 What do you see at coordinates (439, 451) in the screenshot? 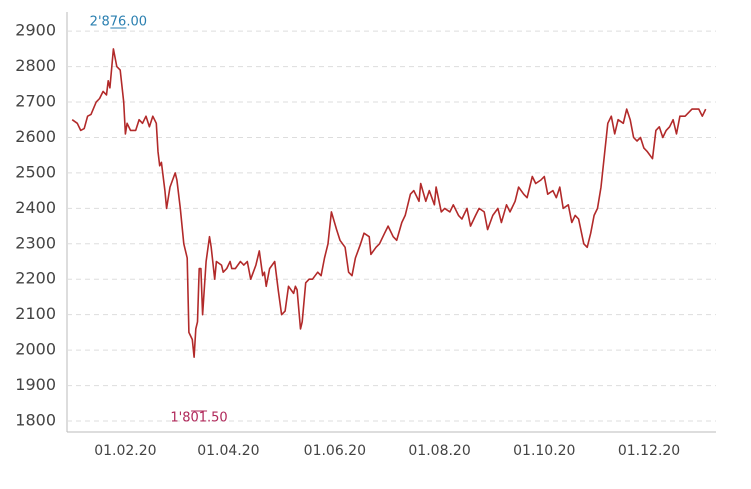
I see `x-tick-label: 01.08.20` at bounding box center [439, 451].